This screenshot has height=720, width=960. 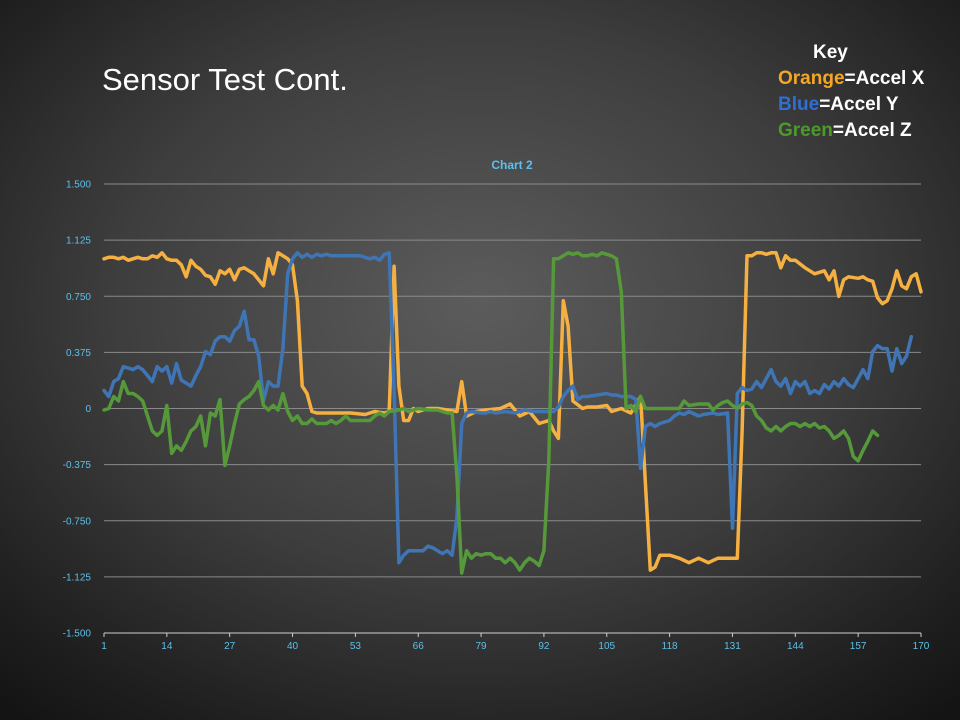 What do you see at coordinates (732, 646) in the screenshot?
I see `x-tick-label: 131` at bounding box center [732, 646].